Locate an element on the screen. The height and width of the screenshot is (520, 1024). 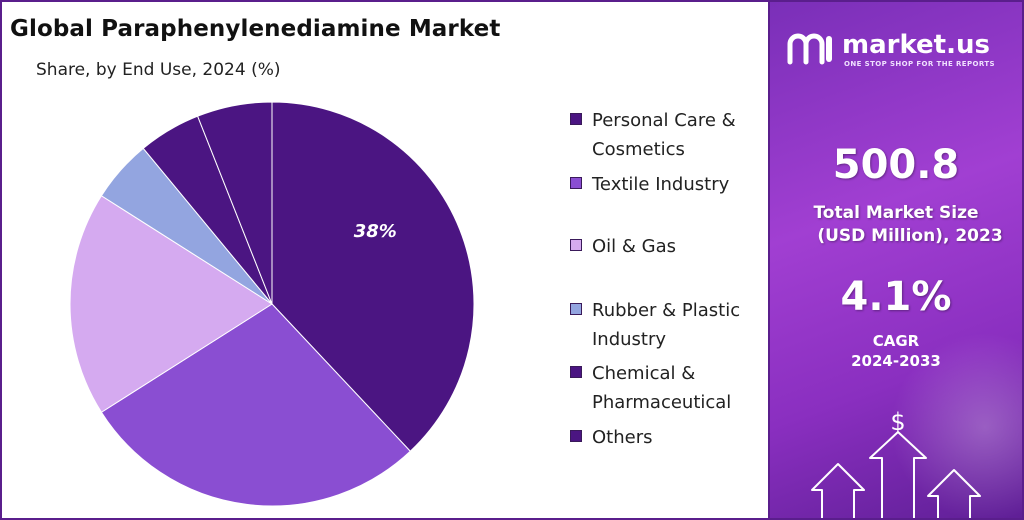
legend-label-line: Personal Care & is located at coordinates (664, 120).